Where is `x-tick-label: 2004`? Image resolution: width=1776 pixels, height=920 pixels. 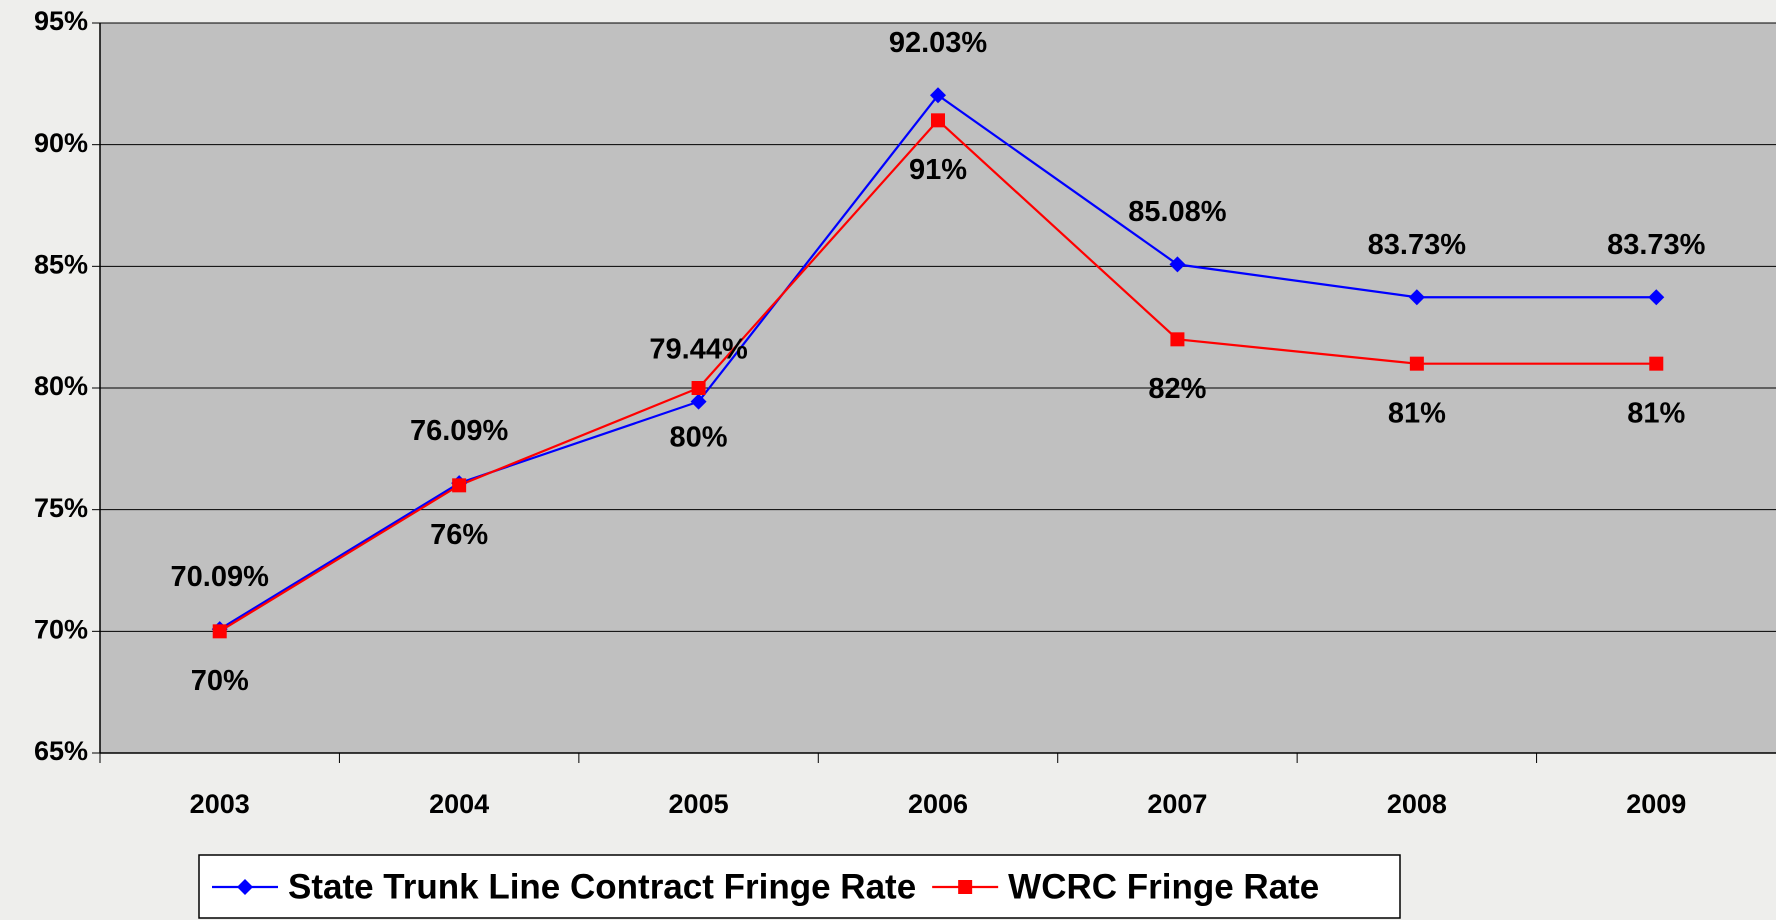
x-tick-label: 2004 is located at coordinates (459, 804).